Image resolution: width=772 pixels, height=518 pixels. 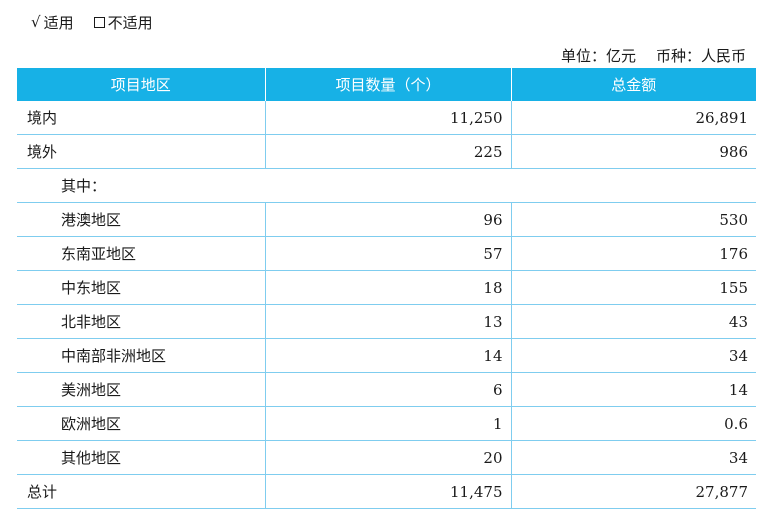 I want to click on amount-cell: 43, so click(x=633, y=321).